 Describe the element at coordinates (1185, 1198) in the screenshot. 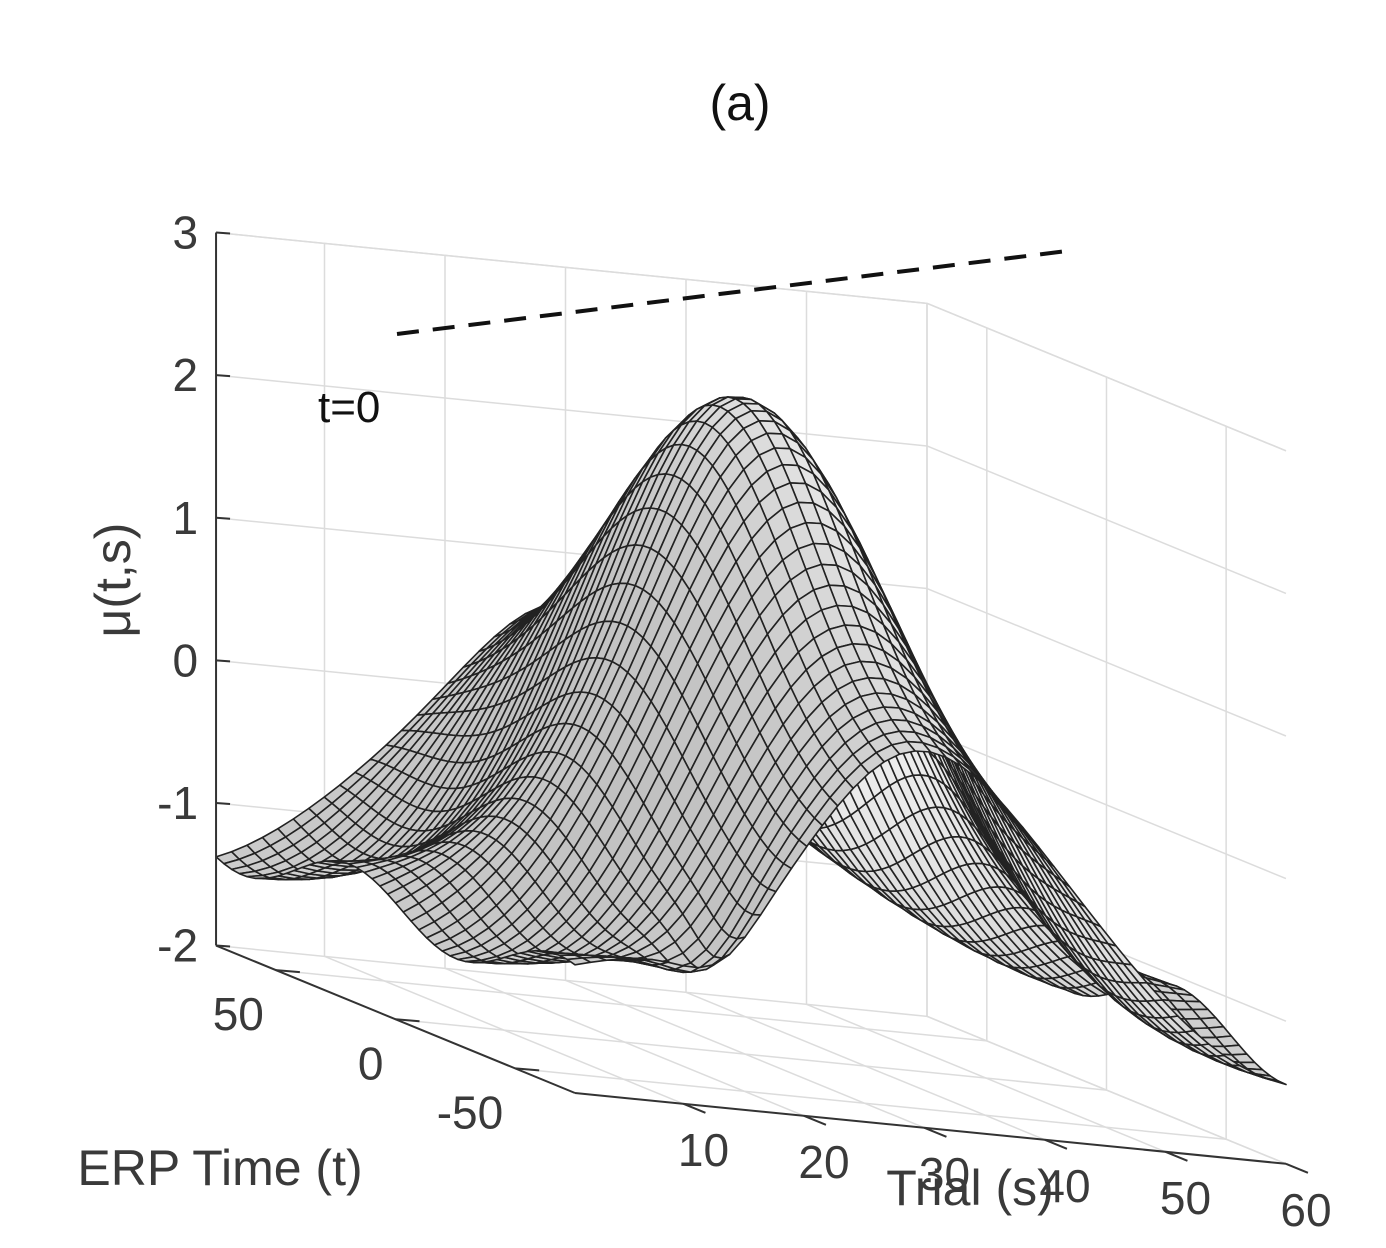

I see `x-tick-label: 50` at that location.